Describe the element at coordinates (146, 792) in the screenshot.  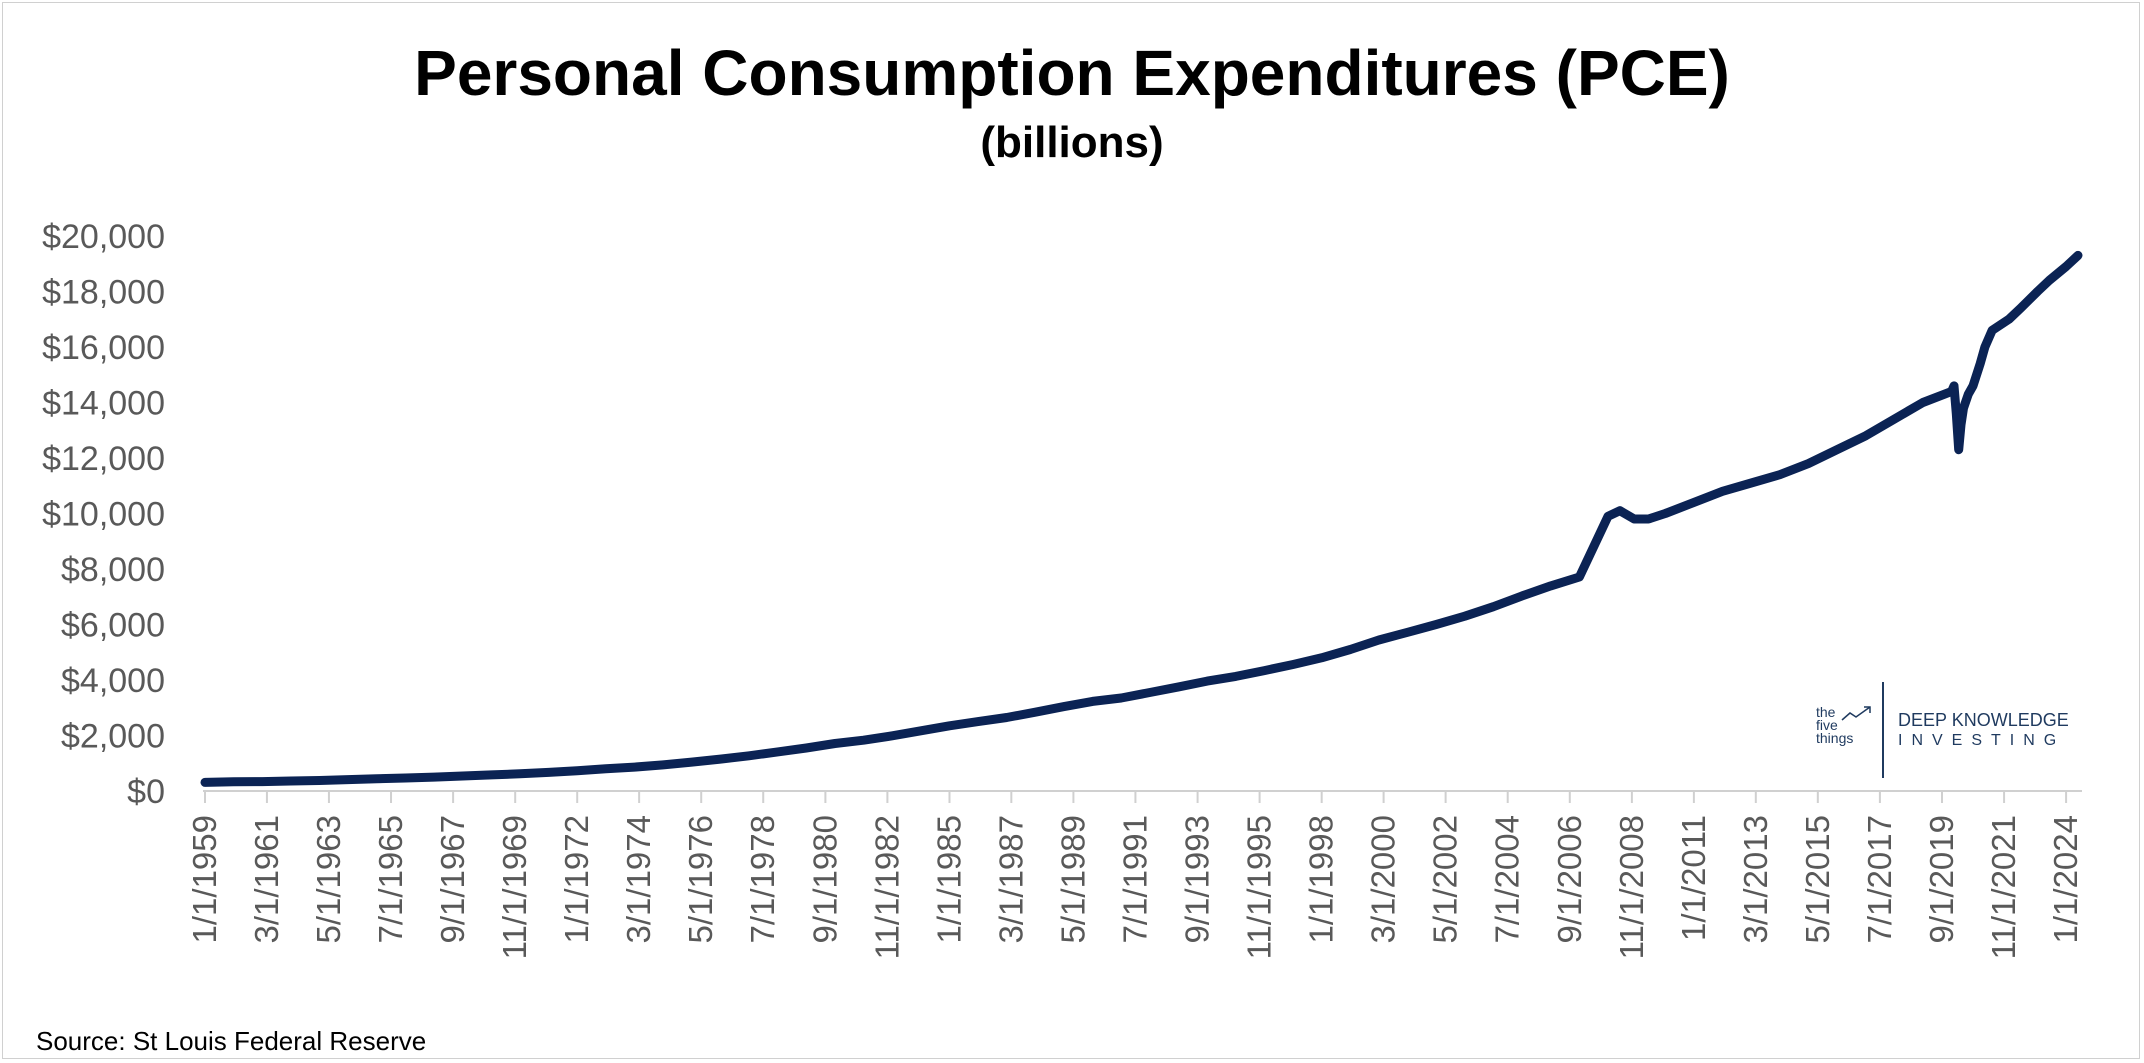
I see `y-tick-label: $0` at that location.